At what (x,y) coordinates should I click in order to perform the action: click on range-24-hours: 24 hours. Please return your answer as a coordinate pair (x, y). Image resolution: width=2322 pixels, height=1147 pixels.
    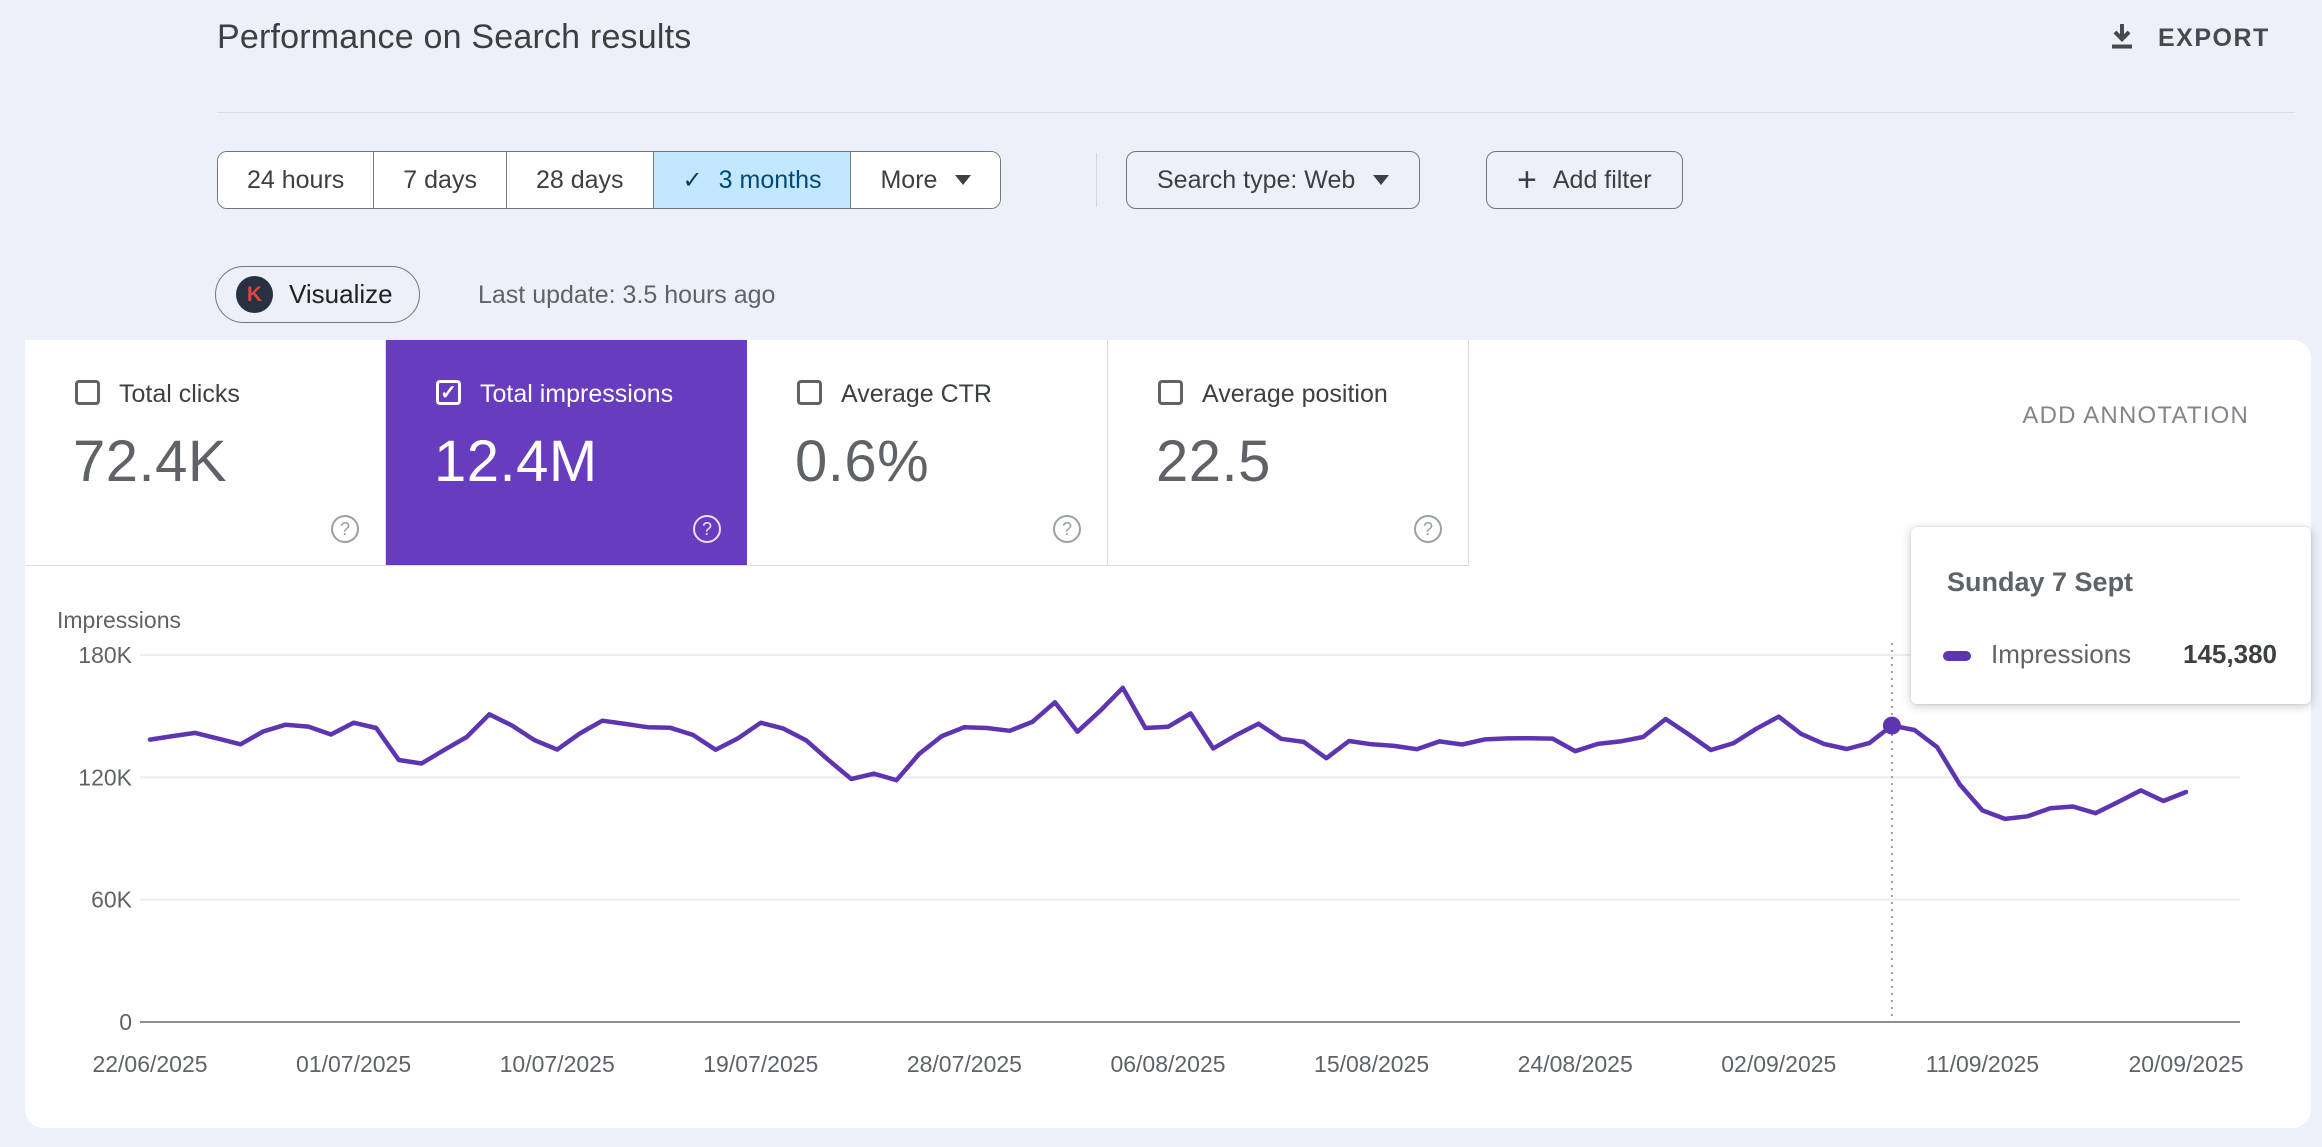
    Looking at the image, I should click on (296, 180).